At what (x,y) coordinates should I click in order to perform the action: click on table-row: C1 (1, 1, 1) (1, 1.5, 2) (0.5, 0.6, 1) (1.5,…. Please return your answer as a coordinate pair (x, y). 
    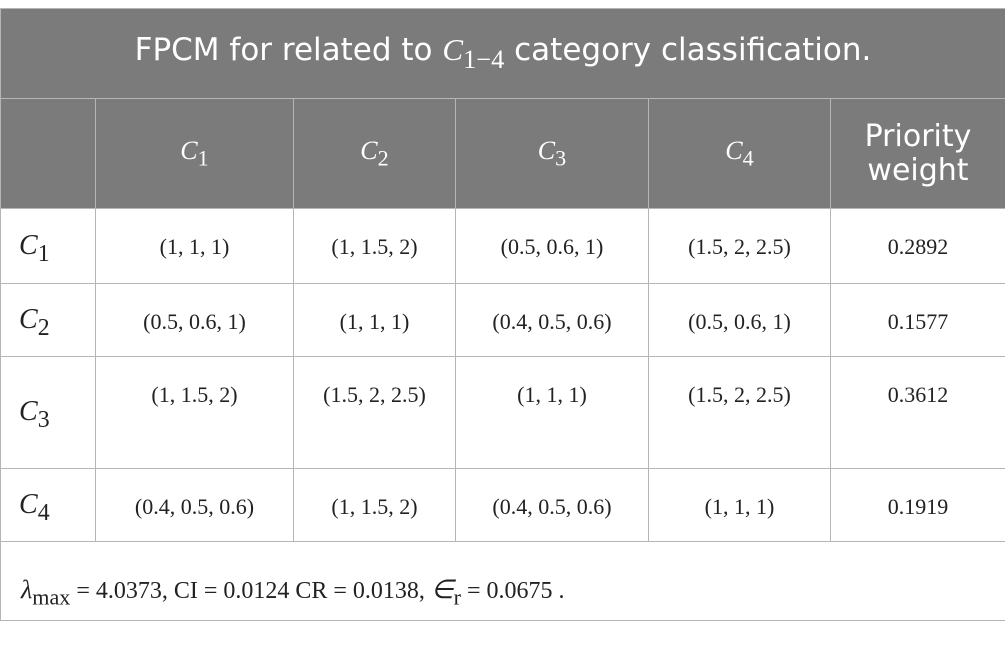
    Looking at the image, I should click on (502, 246).